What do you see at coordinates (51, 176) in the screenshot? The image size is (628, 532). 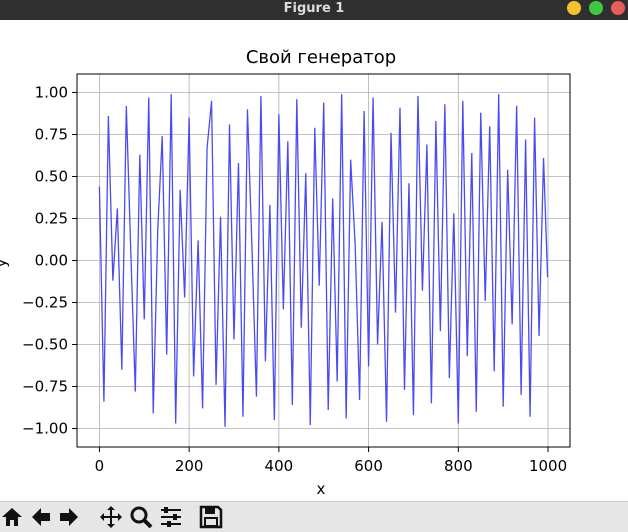 I see `y-tick-label: 0.50` at bounding box center [51, 176].